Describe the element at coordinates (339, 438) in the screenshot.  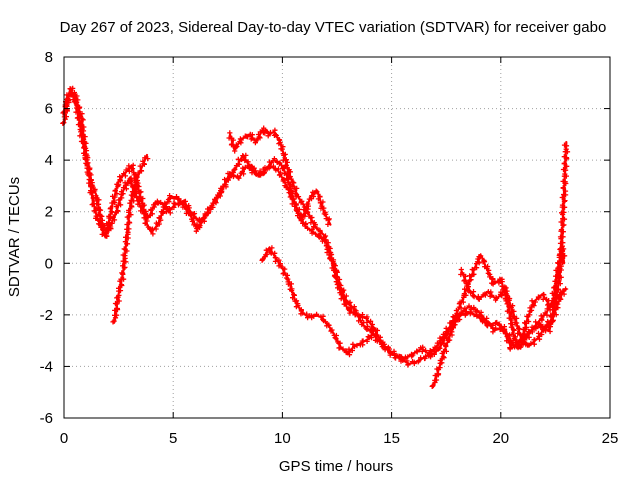
I see `x-tick-labels: 0 5 10 15 20 25` at that location.